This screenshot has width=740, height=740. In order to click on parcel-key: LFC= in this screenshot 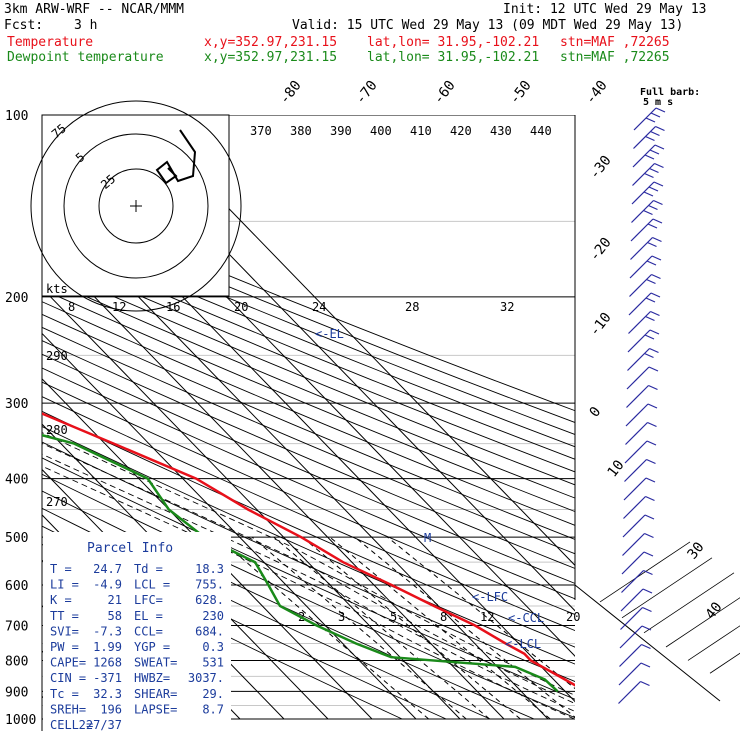, I will do `click(148, 600)`.